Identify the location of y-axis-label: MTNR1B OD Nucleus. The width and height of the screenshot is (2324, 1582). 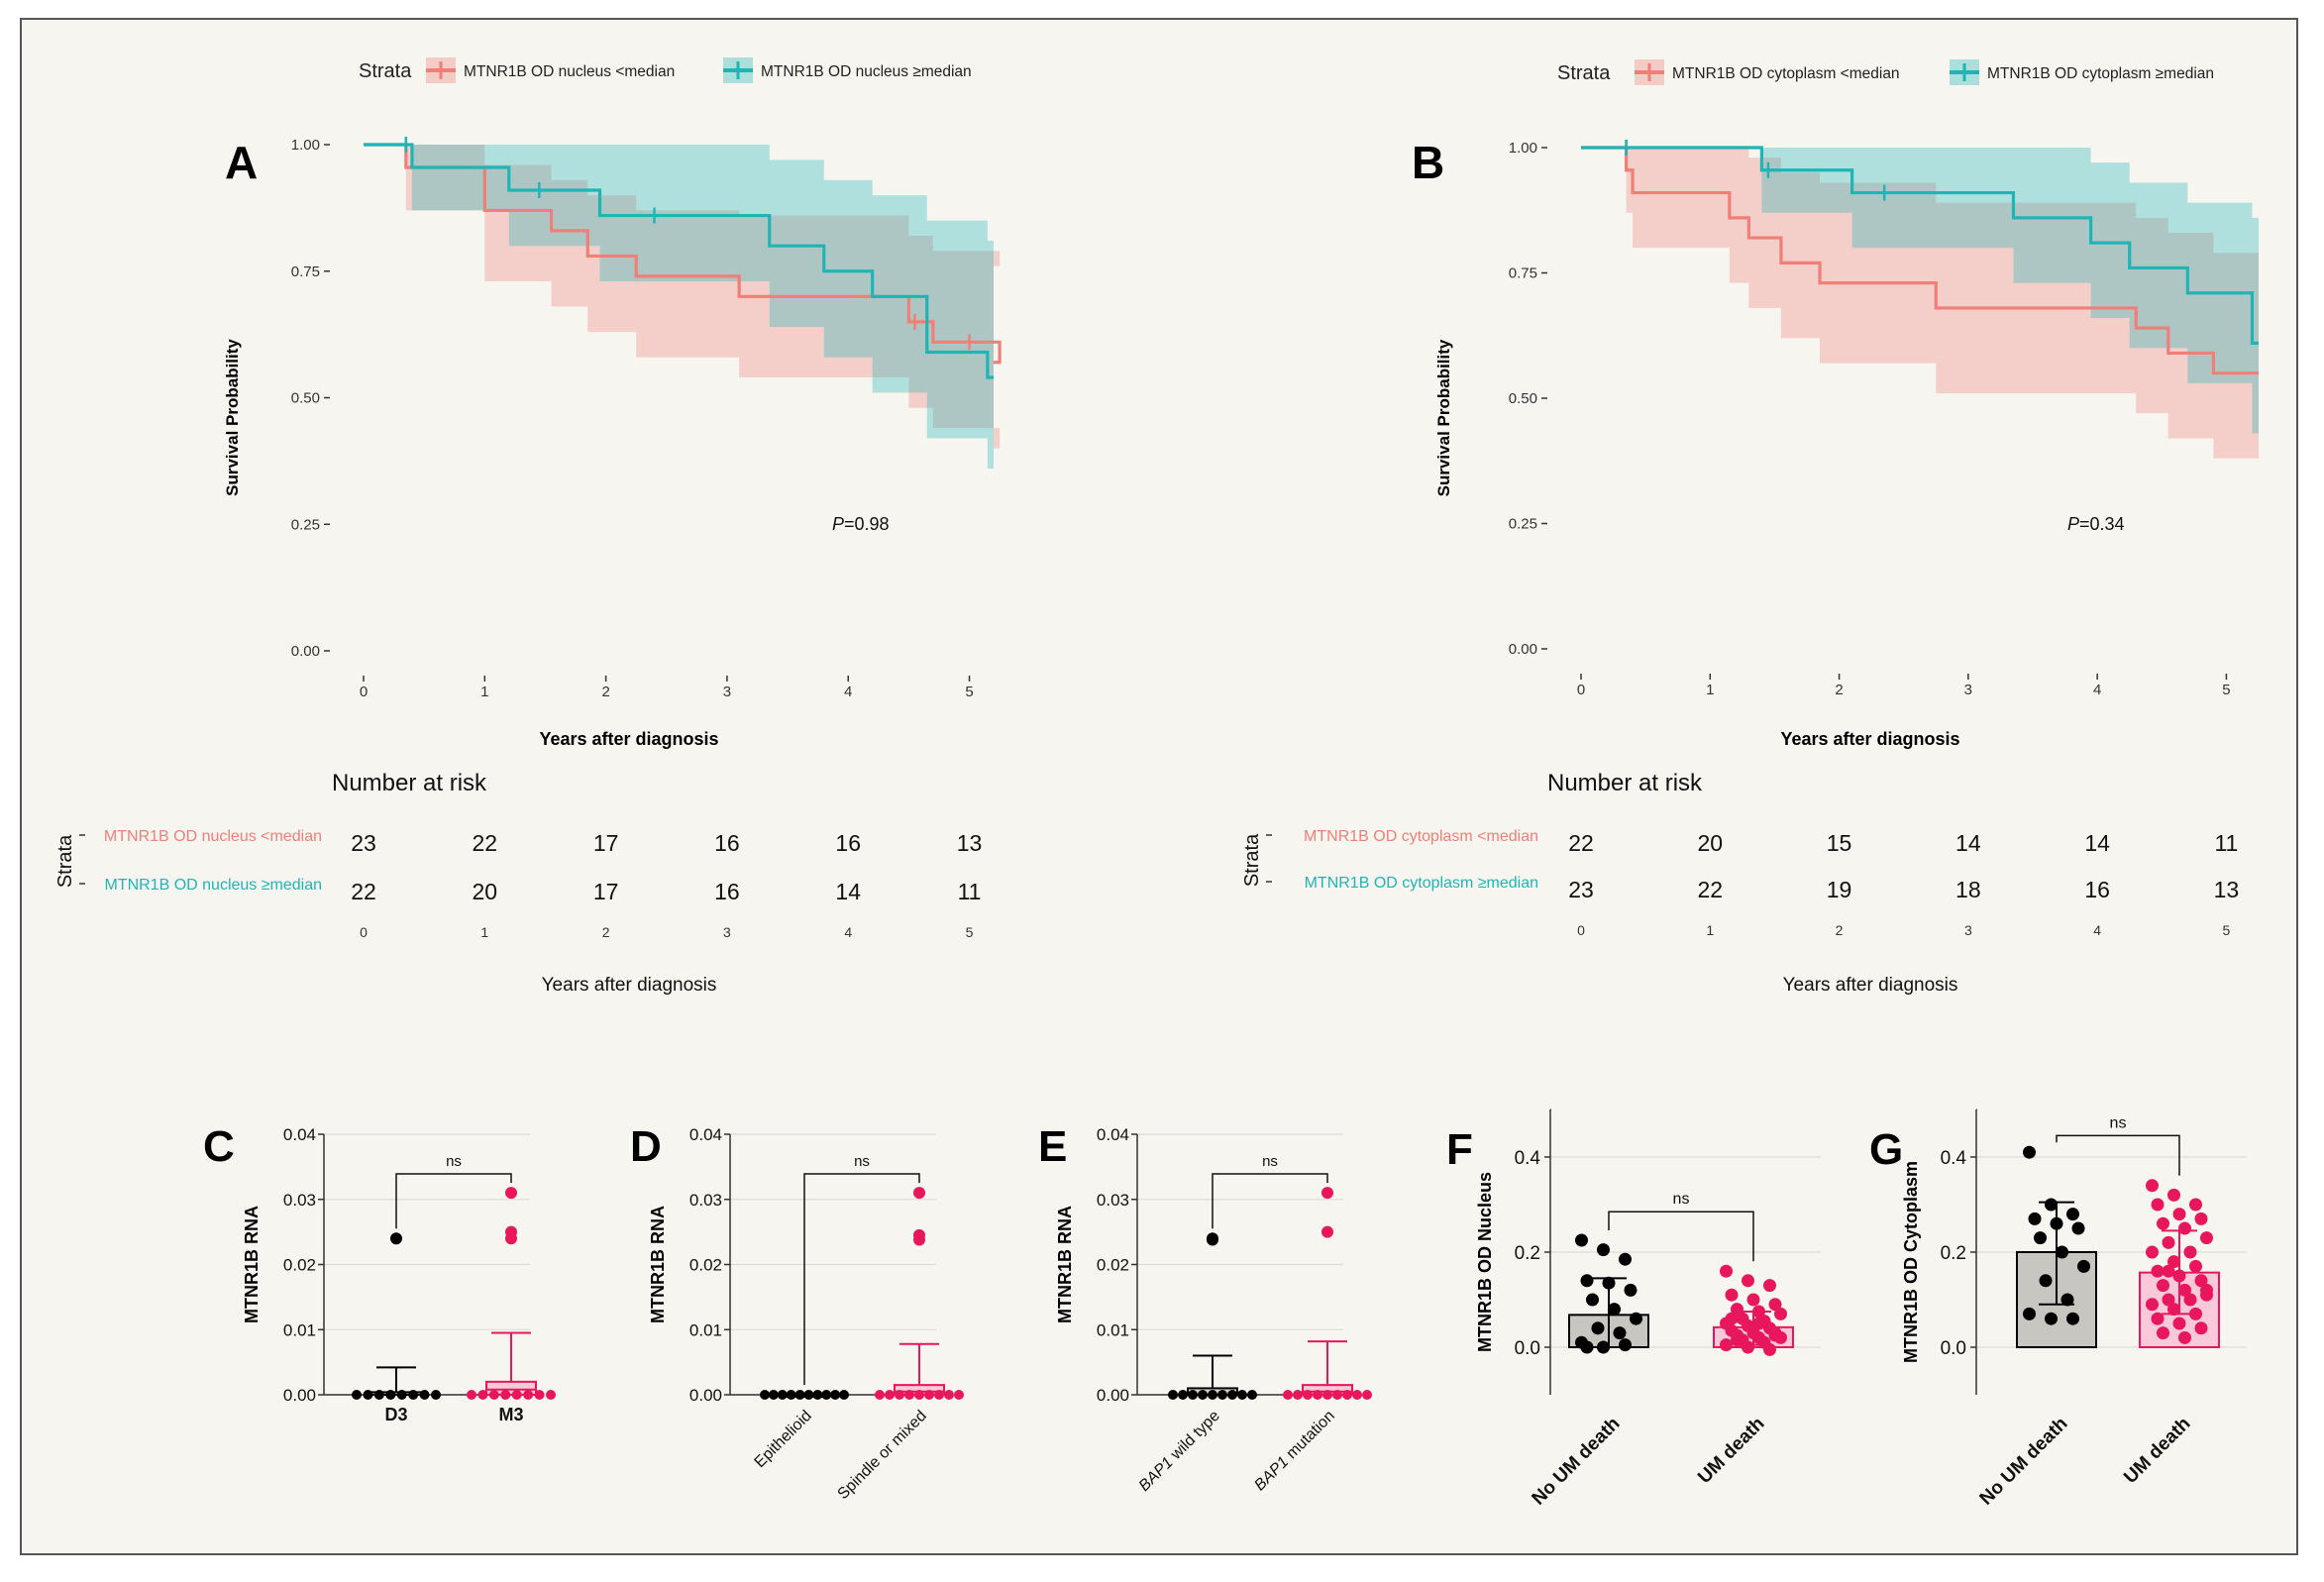
(1485, 1262).